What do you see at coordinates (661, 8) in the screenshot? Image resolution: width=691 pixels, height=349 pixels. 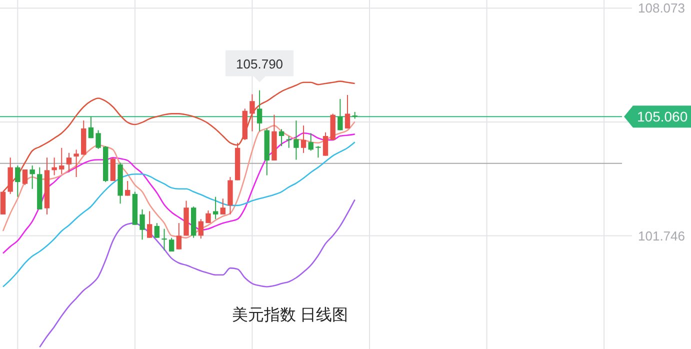 I see `y-tick-label: 108.073` at bounding box center [661, 8].